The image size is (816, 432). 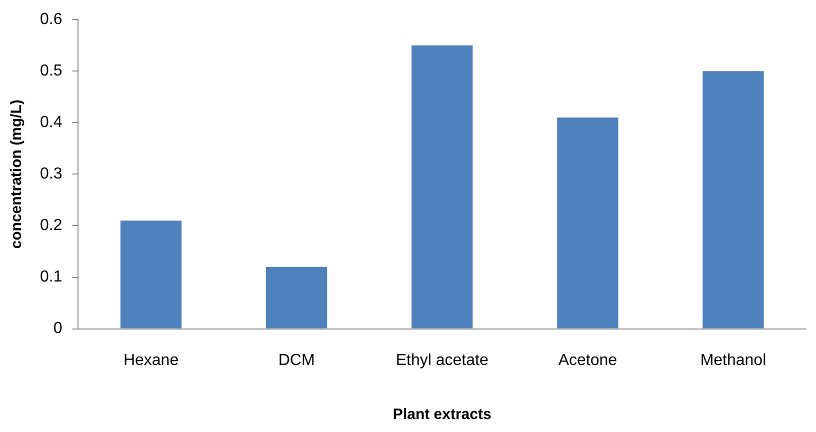 What do you see at coordinates (51, 19) in the screenshot?
I see `y-tick-label: 0.6` at bounding box center [51, 19].